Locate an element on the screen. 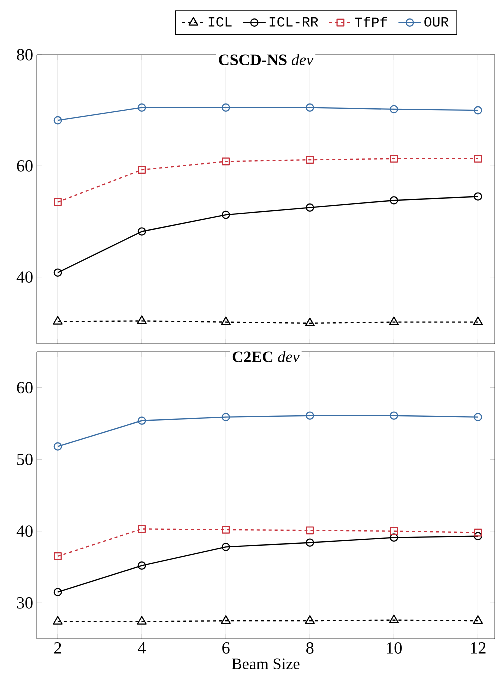 The image size is (496, 700). x-tick-label: 12 is located at coordinates (478, 648).